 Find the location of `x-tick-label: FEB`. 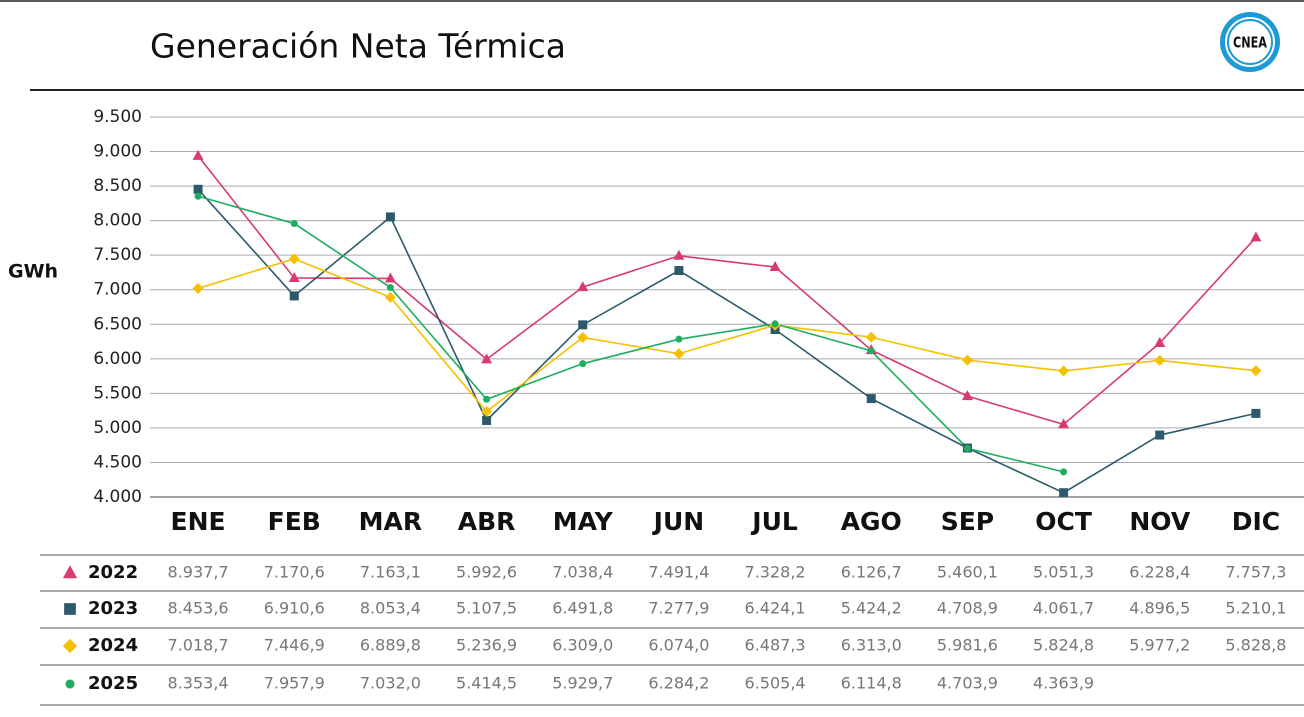

x-tick-label: FEB is located at coordinates (294, 521).